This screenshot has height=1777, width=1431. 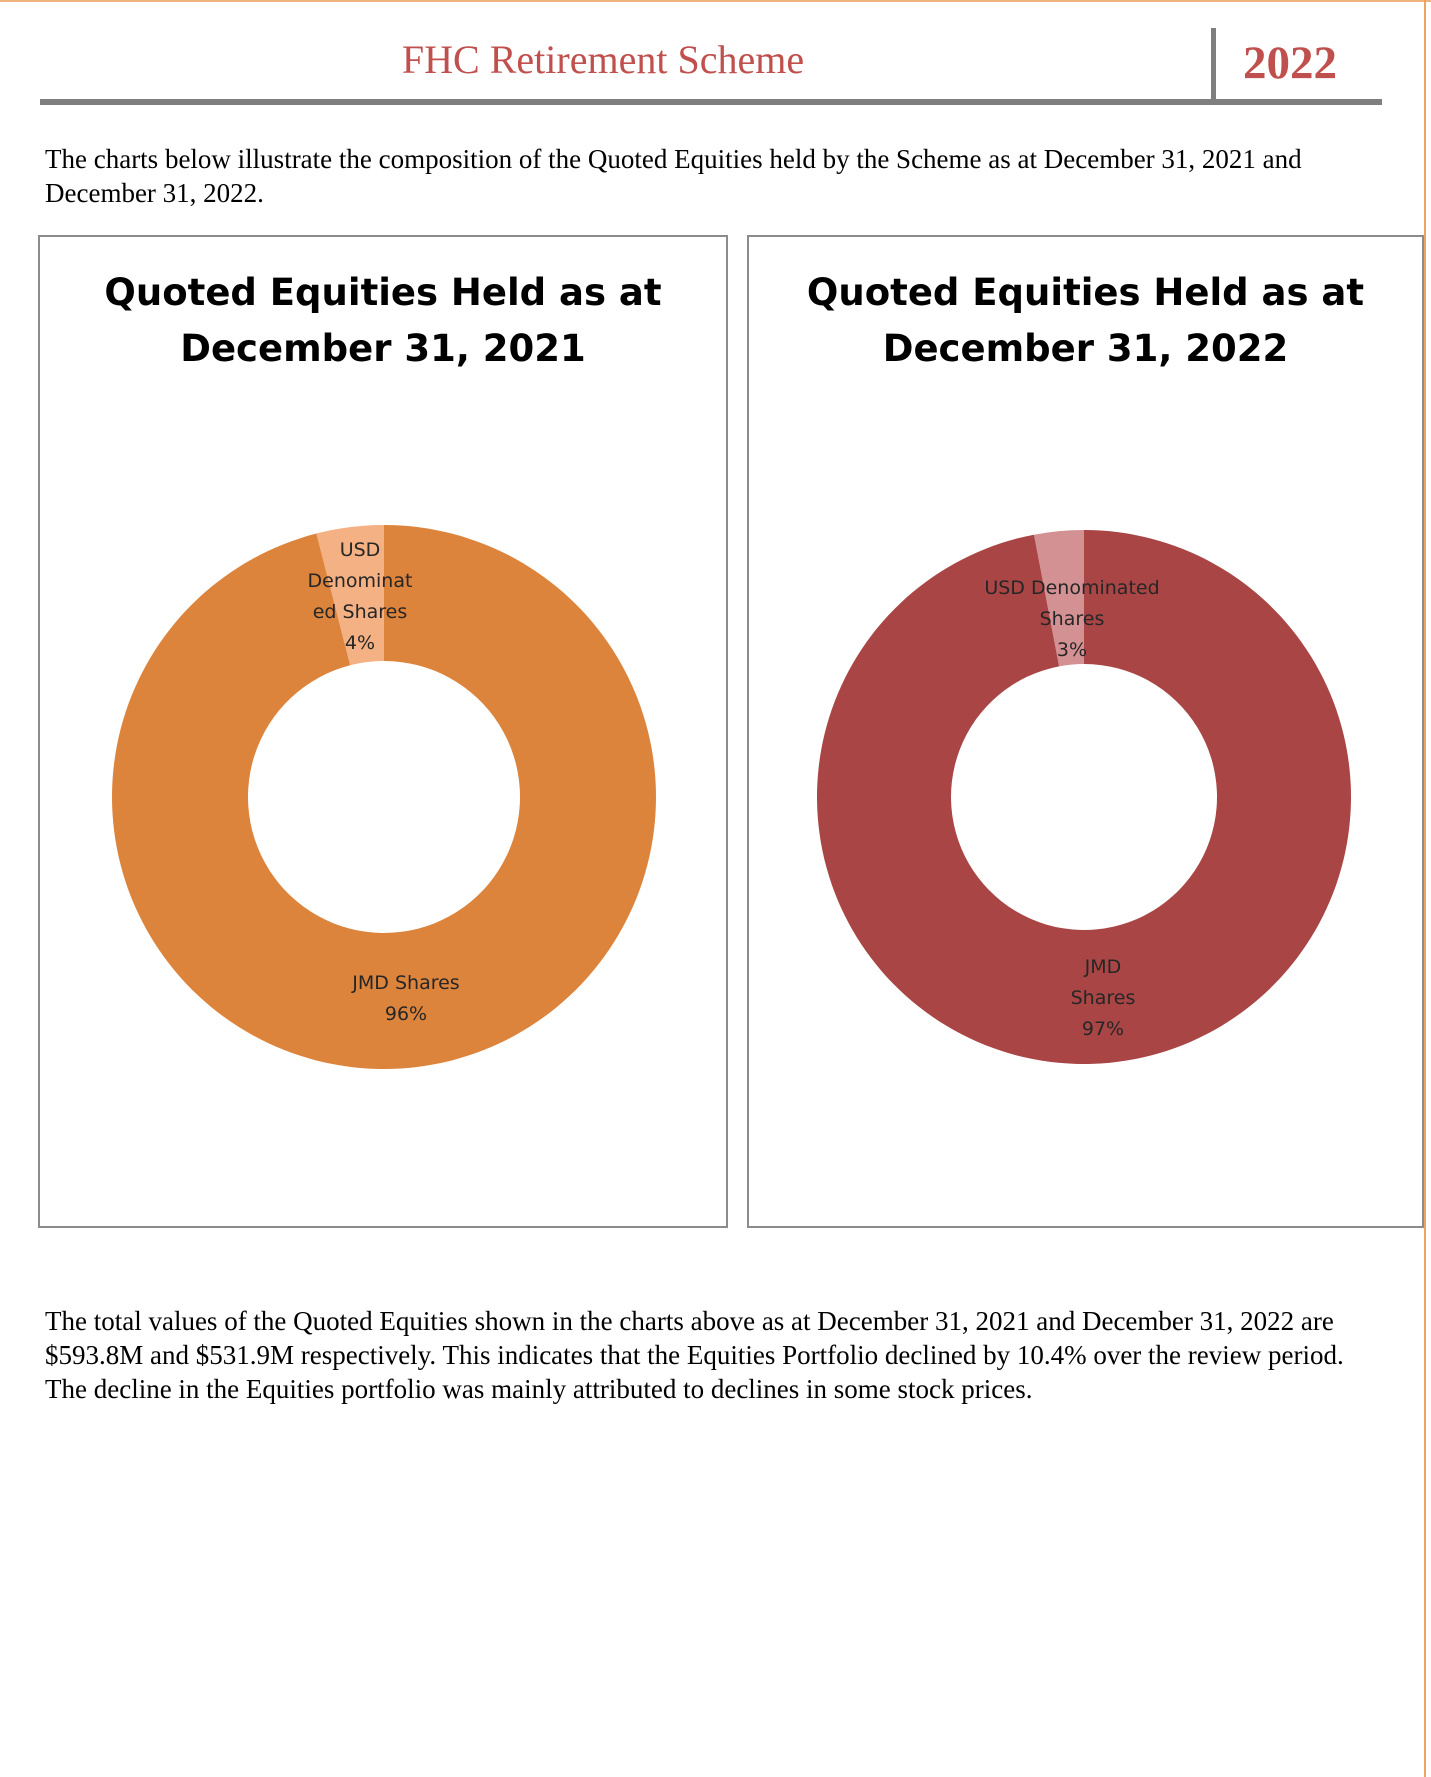 What do you see at coordinates (1103, 1029) in the screenshot?
I see `data-label-line: 97%` at bounding box center [1103, 1029].